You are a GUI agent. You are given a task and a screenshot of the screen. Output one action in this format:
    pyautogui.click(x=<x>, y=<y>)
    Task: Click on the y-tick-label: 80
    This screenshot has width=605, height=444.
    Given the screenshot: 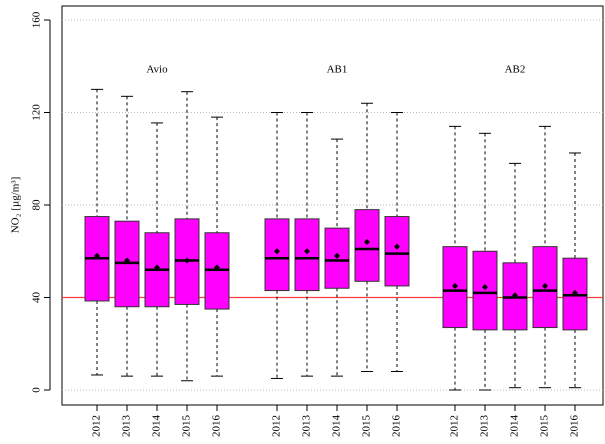 What is the action you would take?
    pyautogui.click(x=37, y=205)
    